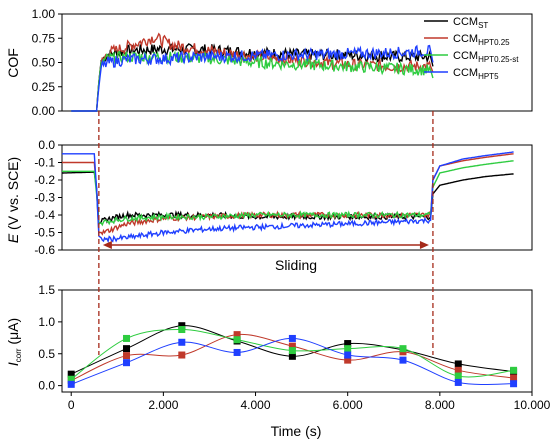 This screenshot has height=443, width=550. I want to click on potential-y-tick-label: 0.0, so click(46, 145).